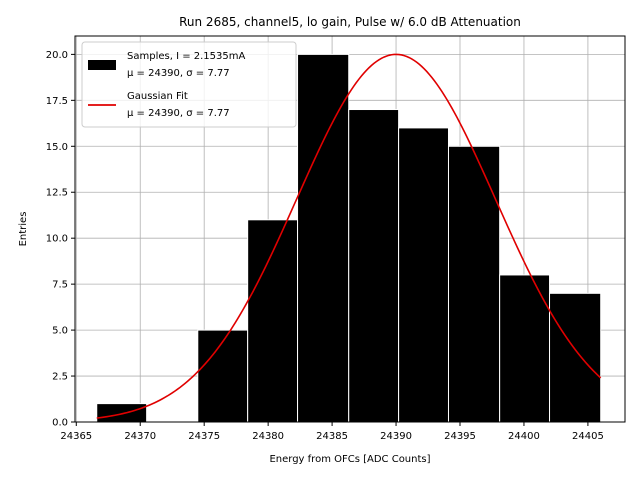 This screenshot has width=640, height=480. Describe the element at coordinates (57, 193) in the screenshot. I see `y-tick-label-5: 12.5` at that location.